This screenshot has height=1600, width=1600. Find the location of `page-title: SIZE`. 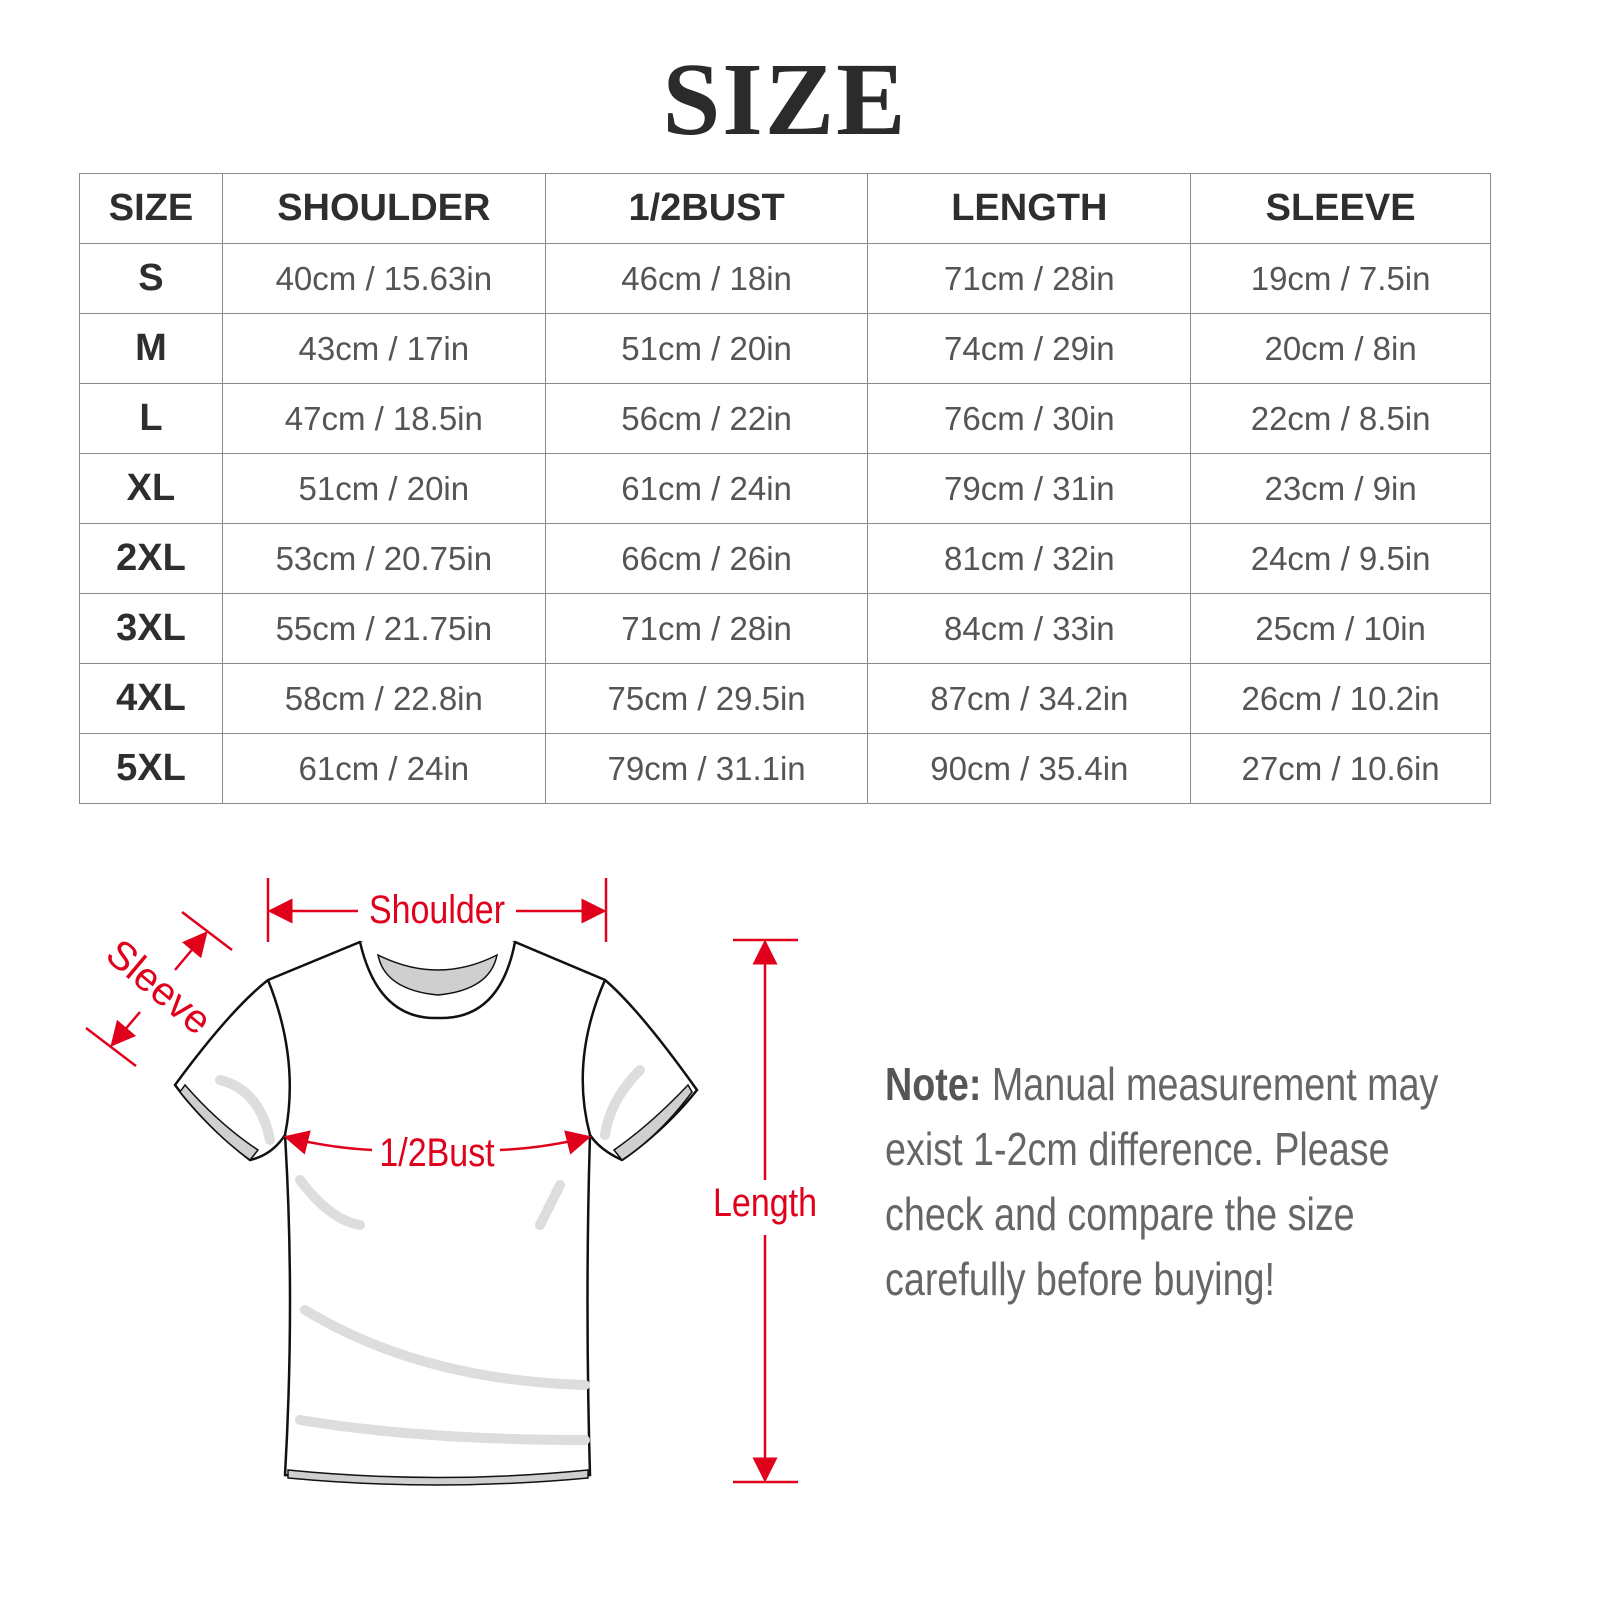

page-title: SIZE is located at coordinates (785, 99).